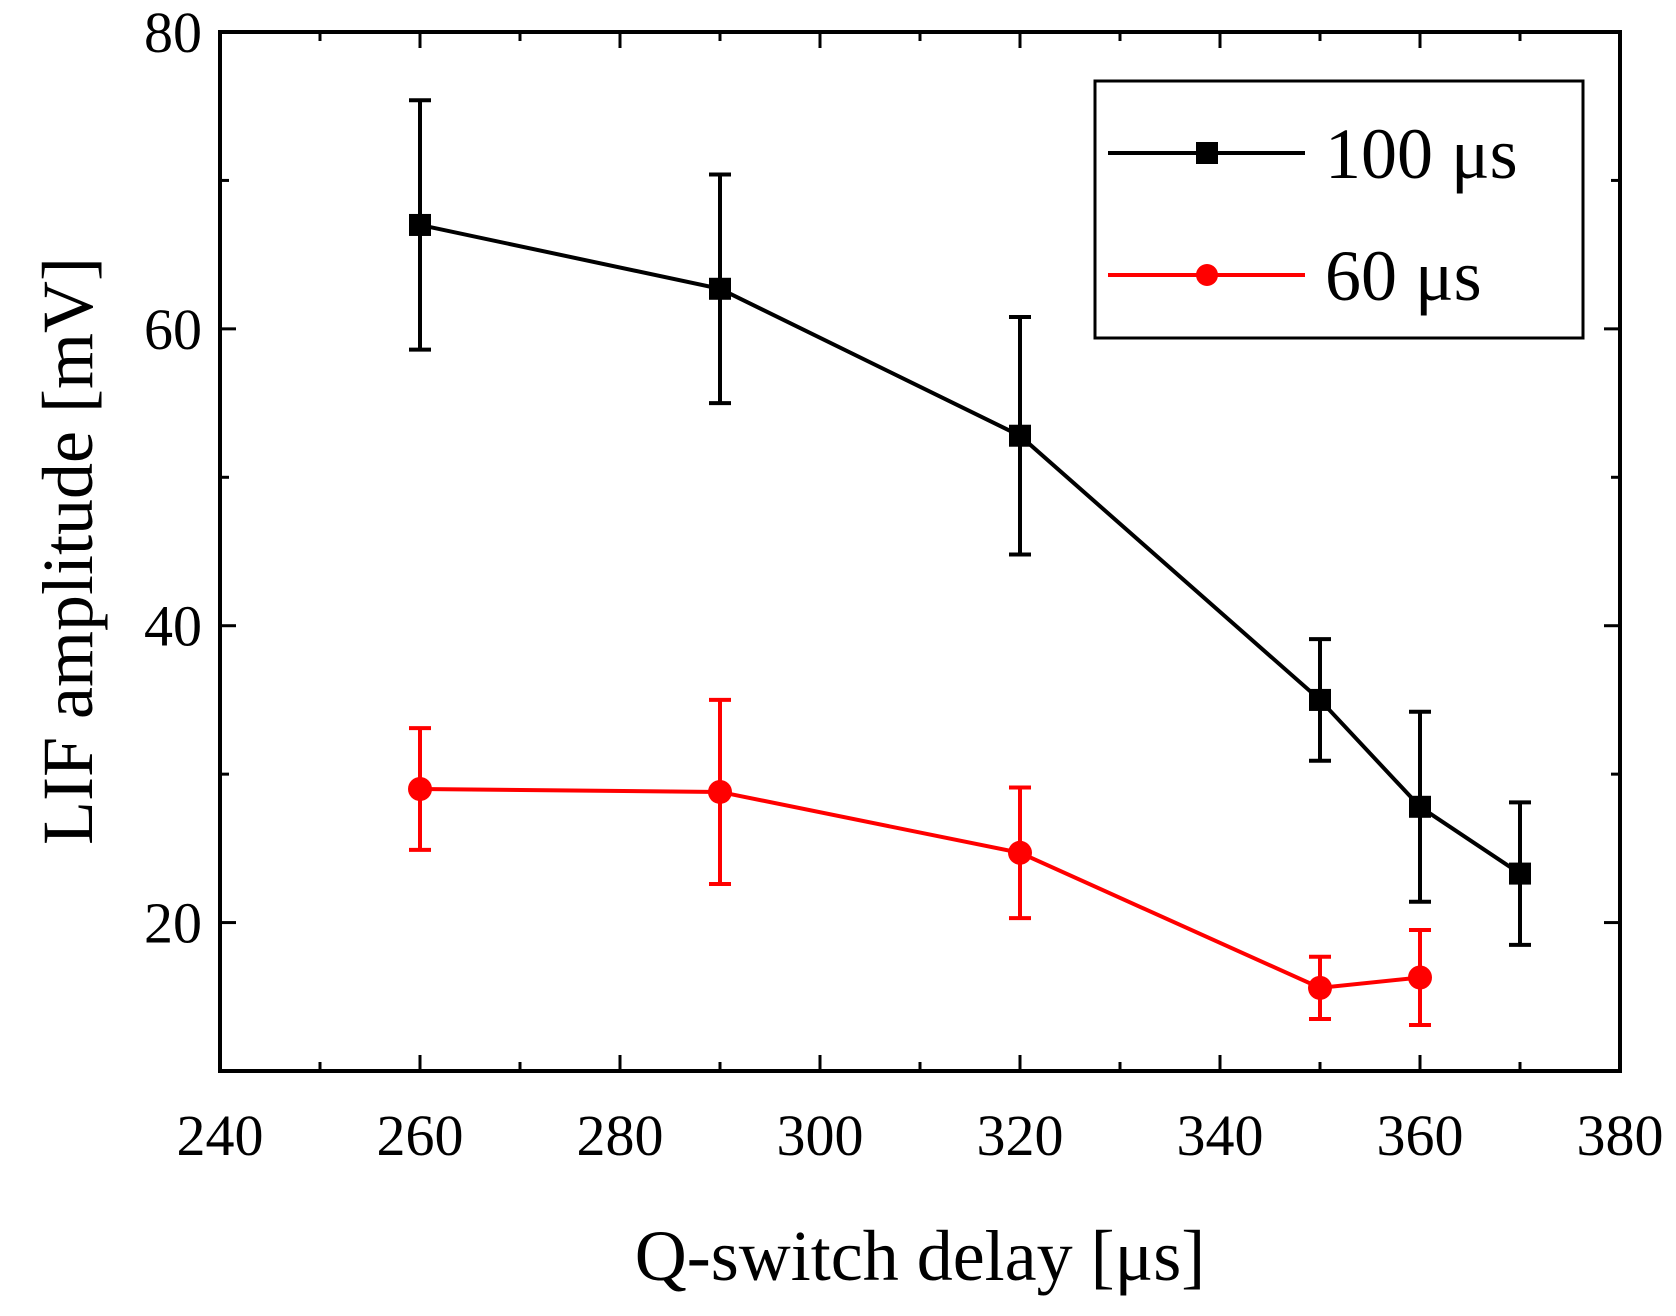  Describe the element at coordinates (1220, 1135) in the screenshot. I see `x-tick-label-340: 340` at that location.